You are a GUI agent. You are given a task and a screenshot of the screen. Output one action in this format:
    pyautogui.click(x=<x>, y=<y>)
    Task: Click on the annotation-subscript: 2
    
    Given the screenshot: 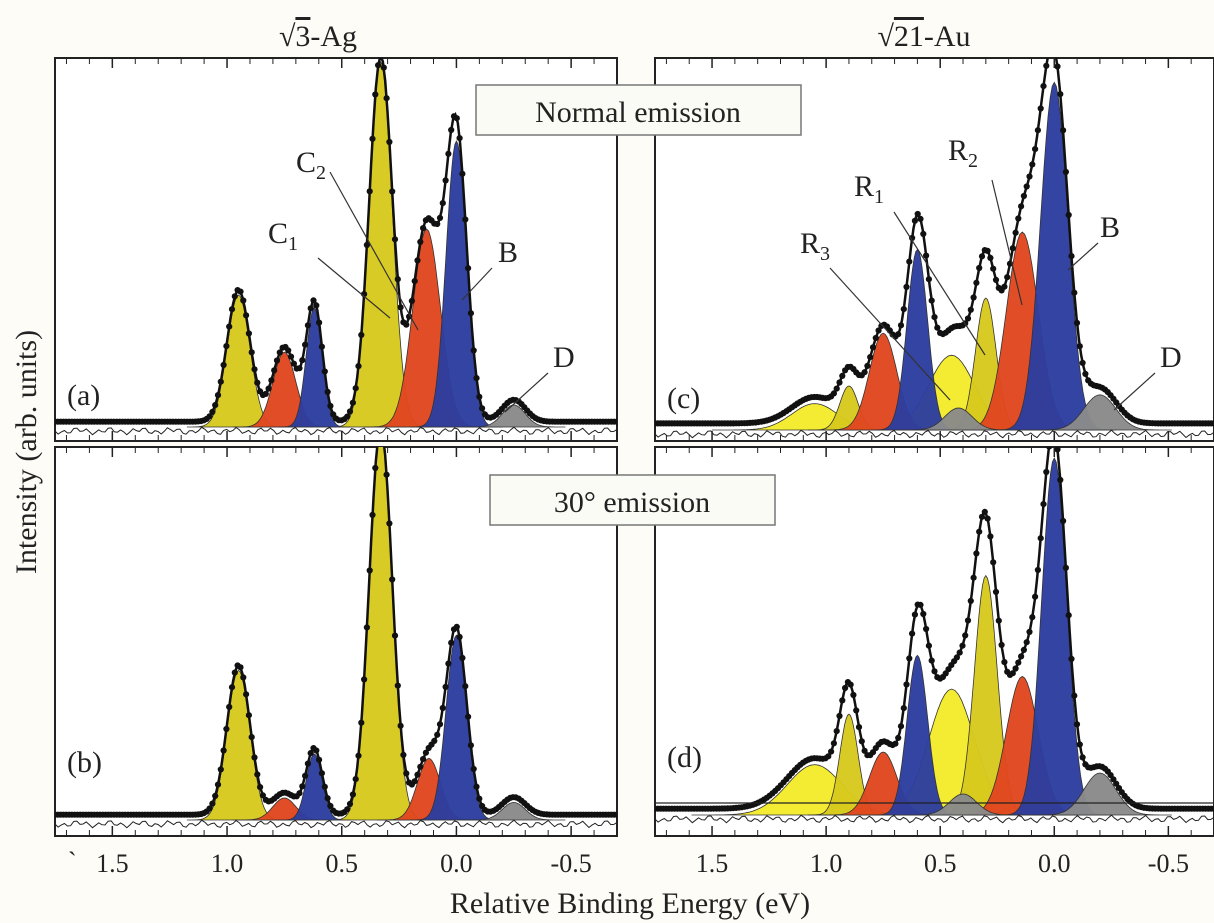 What is the action you would take?
    pyautogui.click(x=321, y=173)
    